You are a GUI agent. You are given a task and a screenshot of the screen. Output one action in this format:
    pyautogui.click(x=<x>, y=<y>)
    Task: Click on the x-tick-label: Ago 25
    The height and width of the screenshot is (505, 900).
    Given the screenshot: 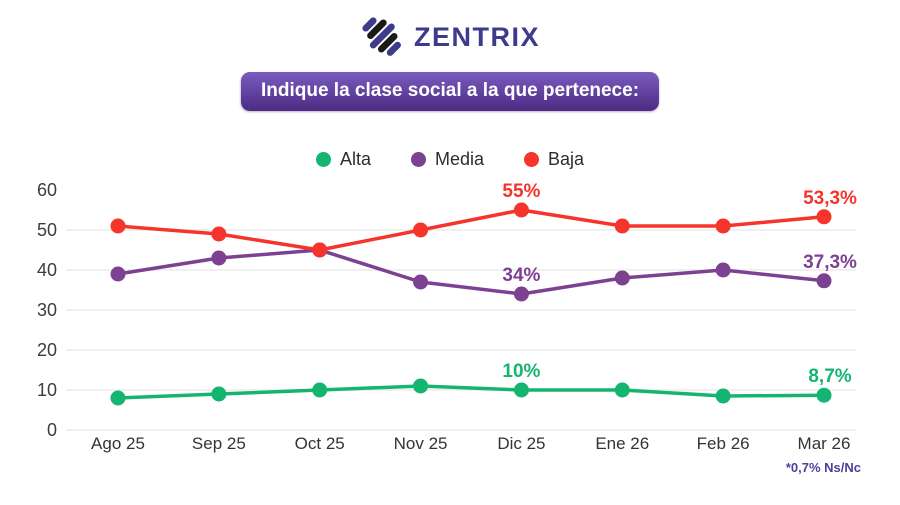 What is the action you would take?
    pyautogui.click(x=118, y=443)
    